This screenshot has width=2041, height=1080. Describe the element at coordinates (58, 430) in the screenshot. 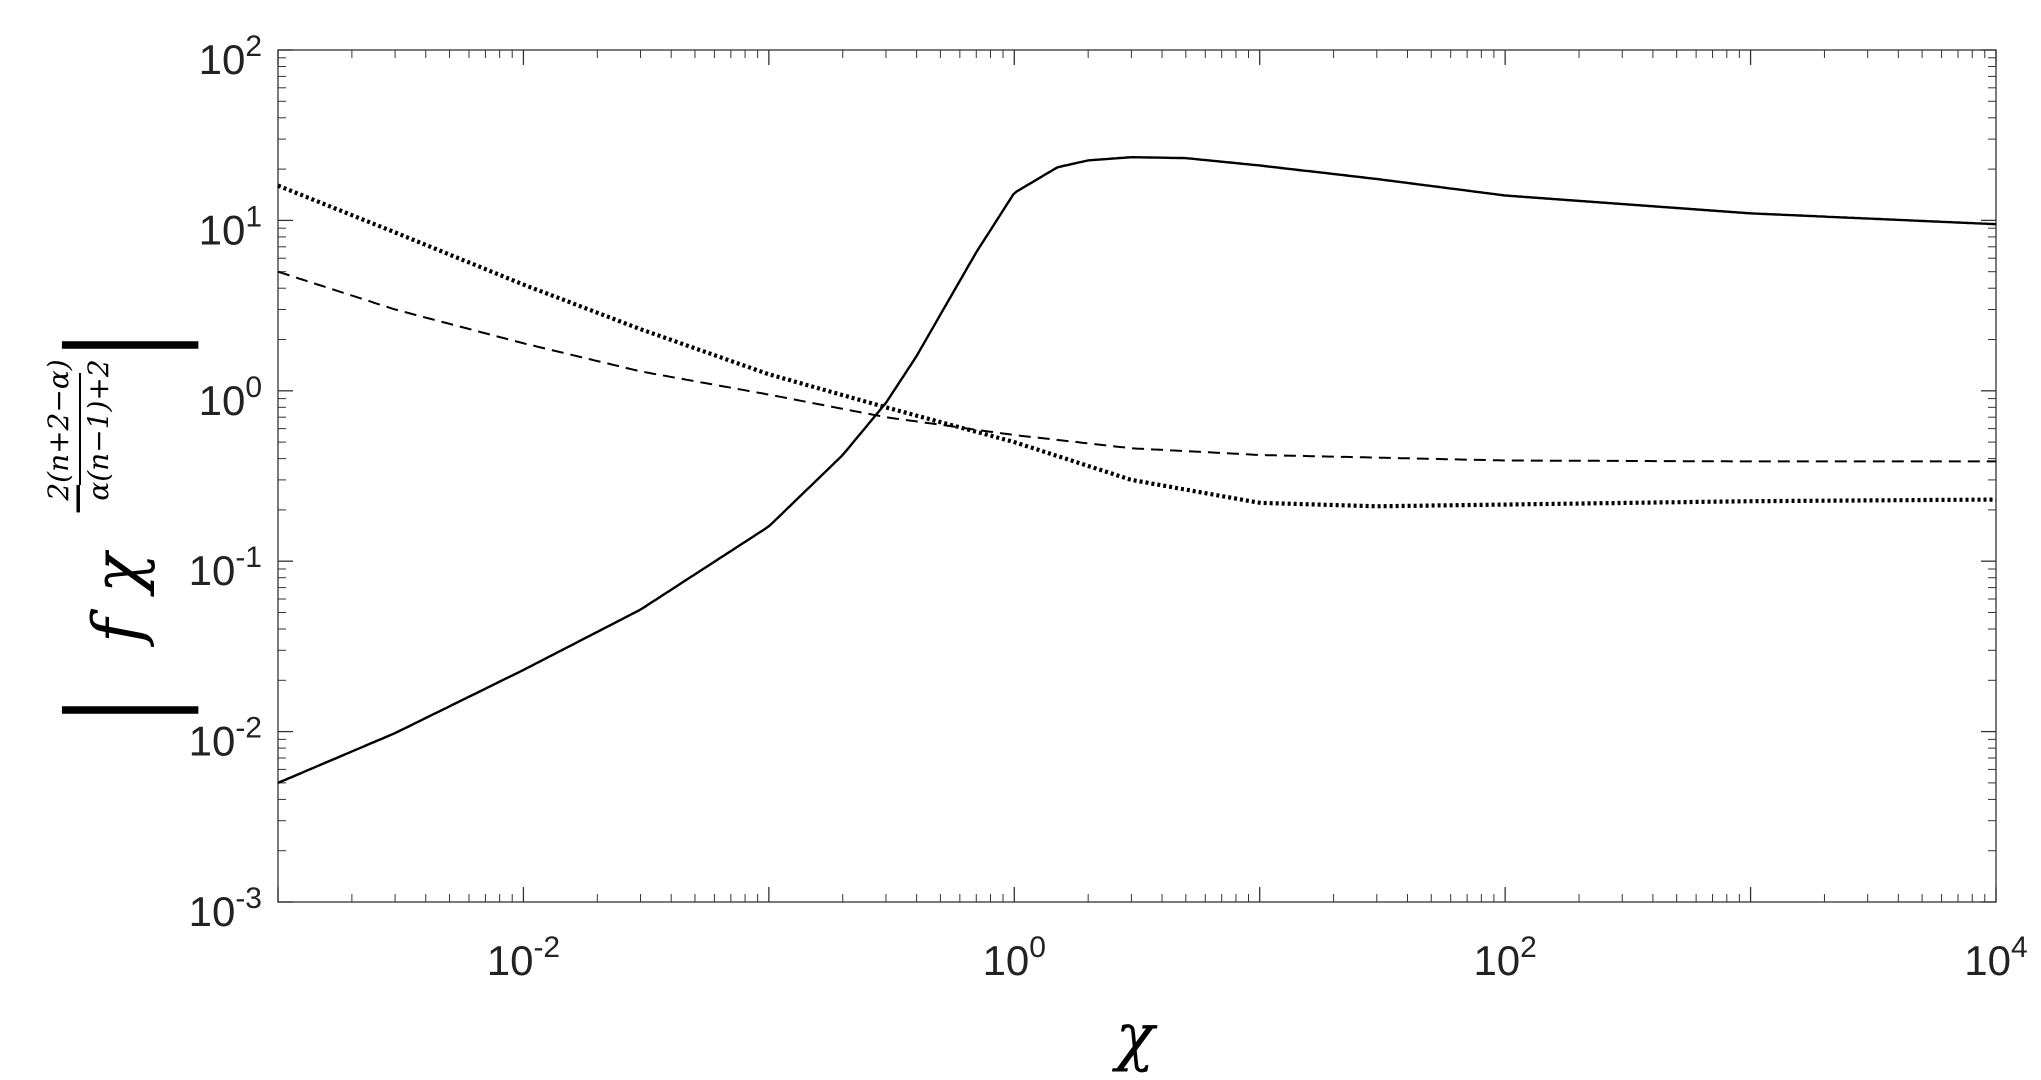

I see `y-axis-label-exponent-numerator: 2(n+2−α)` at that location.